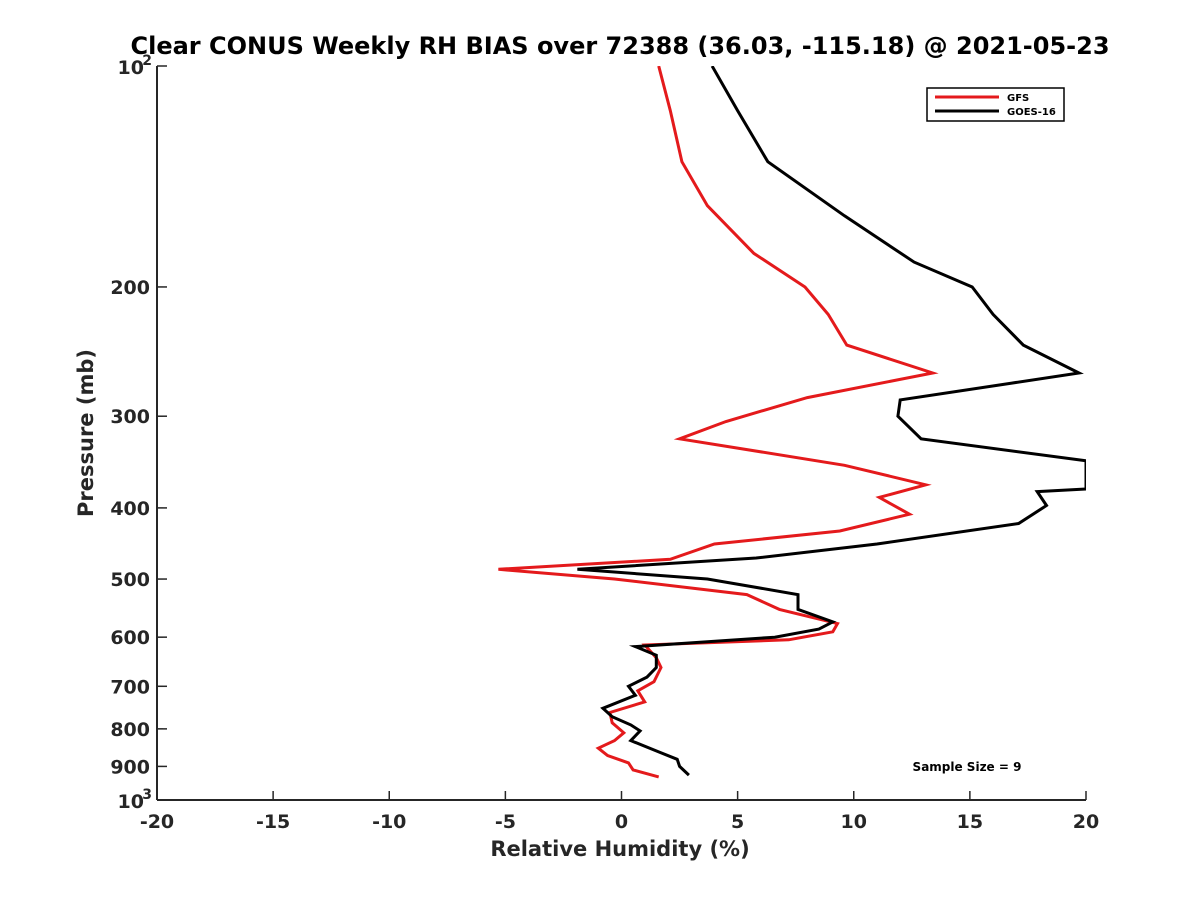 This screenshot has height=900, width=1200. I want to click on y-axis-title: Pressure (mb), so click(86, 433).